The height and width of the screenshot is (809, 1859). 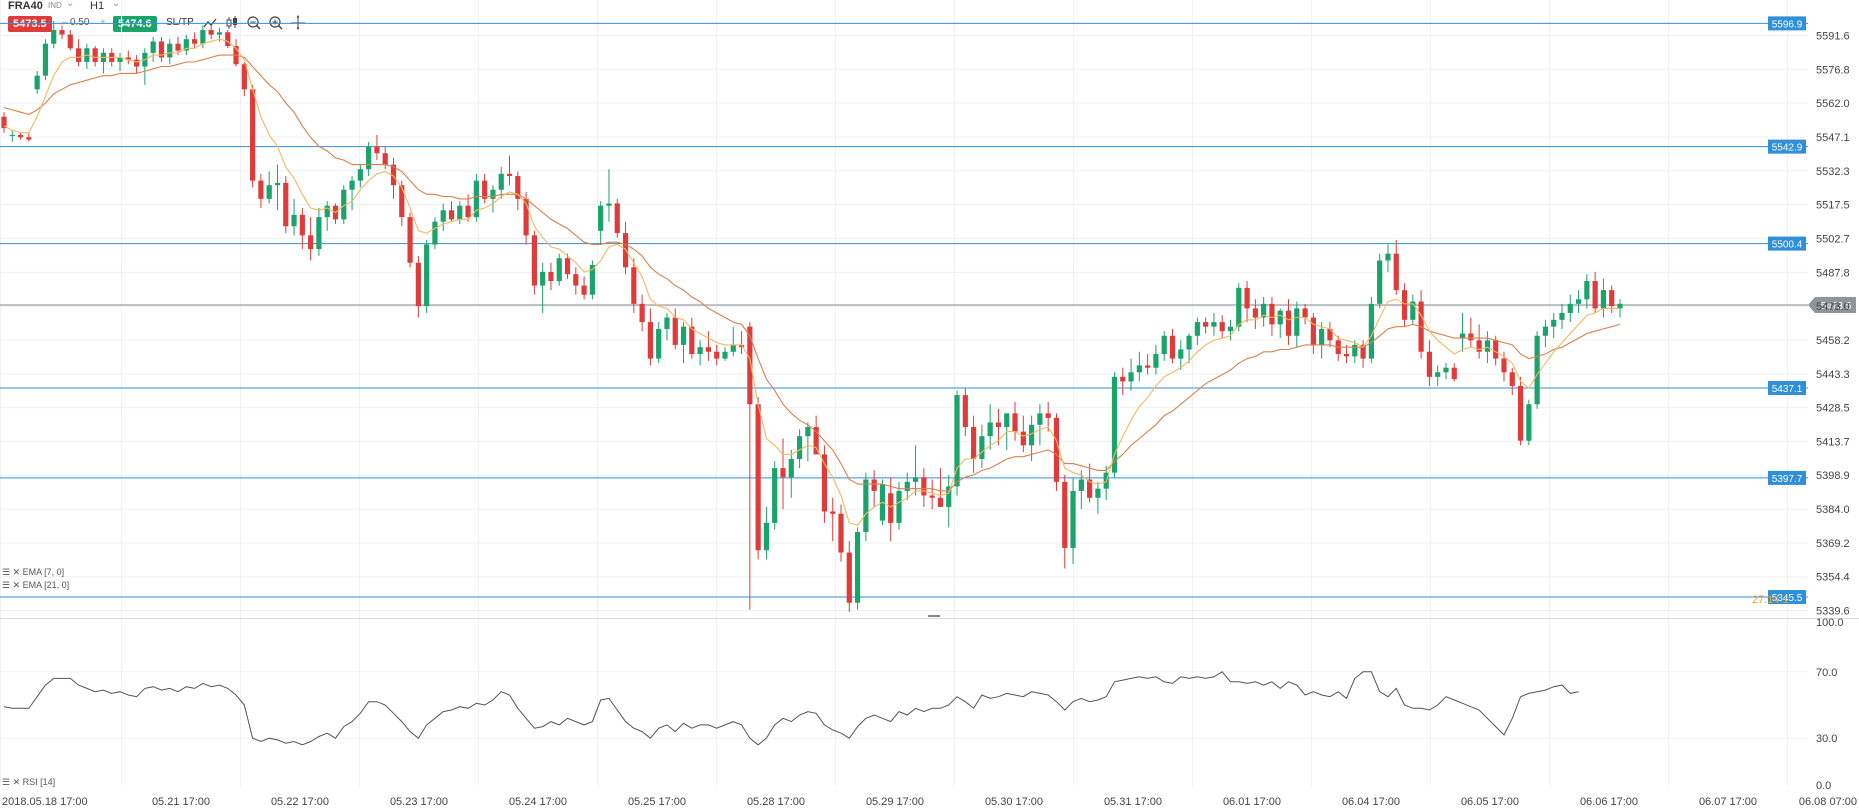 I want to click on time-axis-label: 05.24 17:00, so click(x=538, y=802).